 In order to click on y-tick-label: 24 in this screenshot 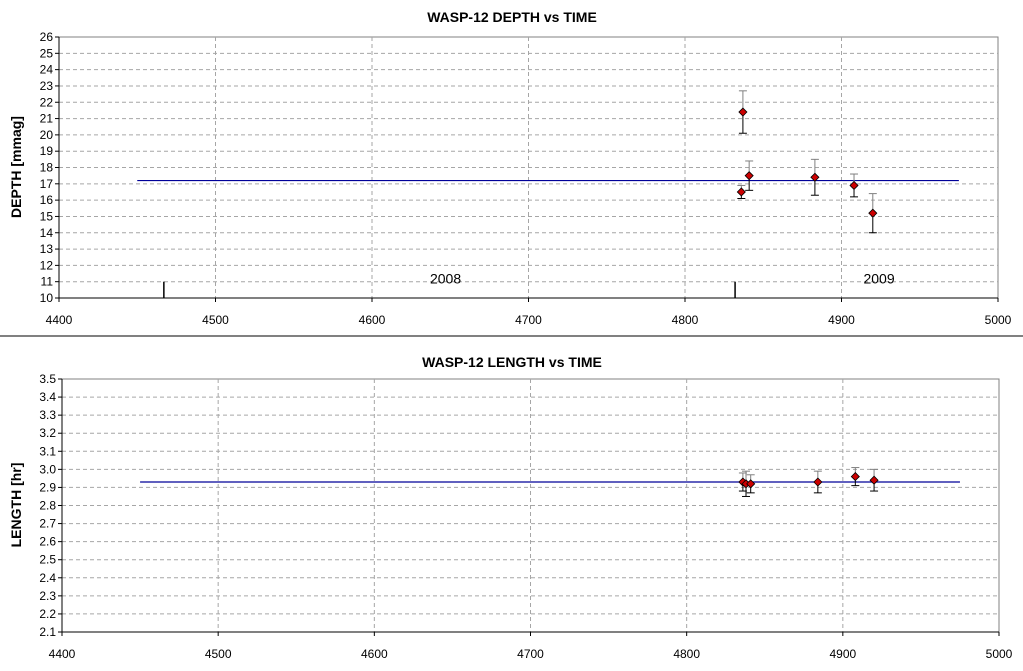, I will do `click(47, 70)`.